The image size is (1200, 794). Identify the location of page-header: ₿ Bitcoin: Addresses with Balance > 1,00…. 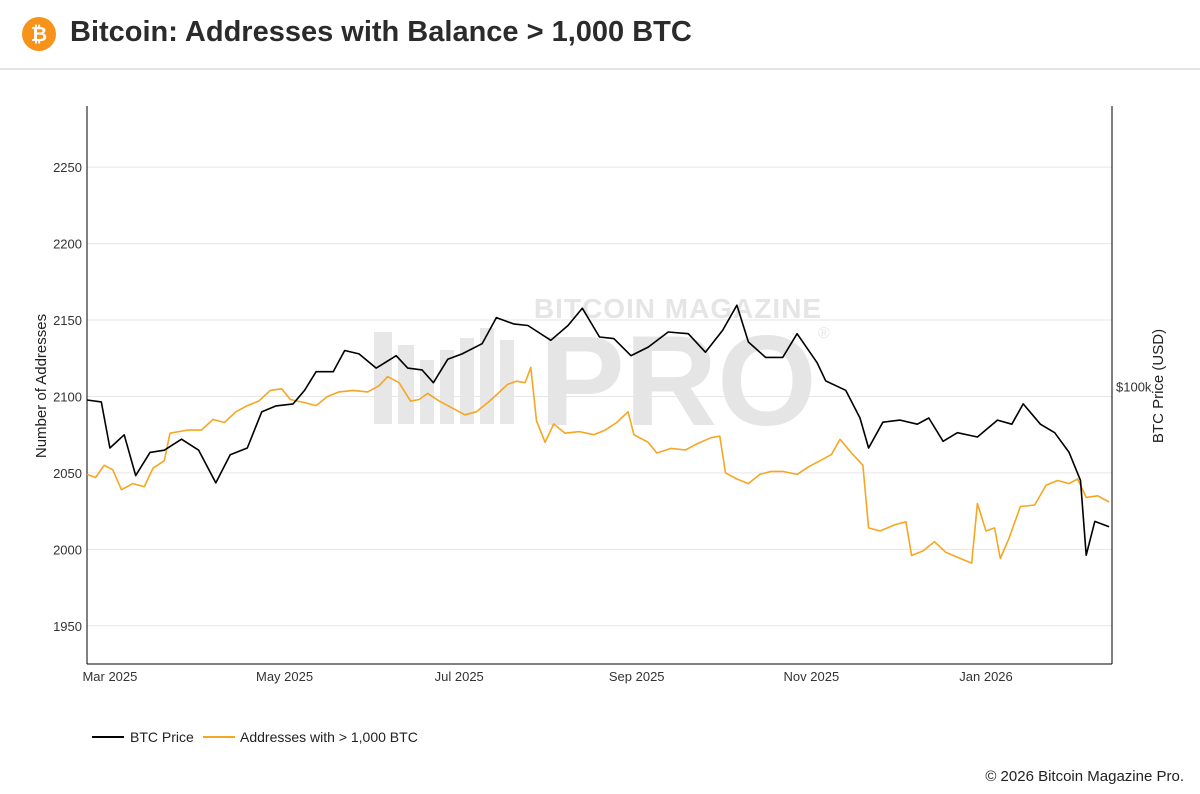
(600, 35).